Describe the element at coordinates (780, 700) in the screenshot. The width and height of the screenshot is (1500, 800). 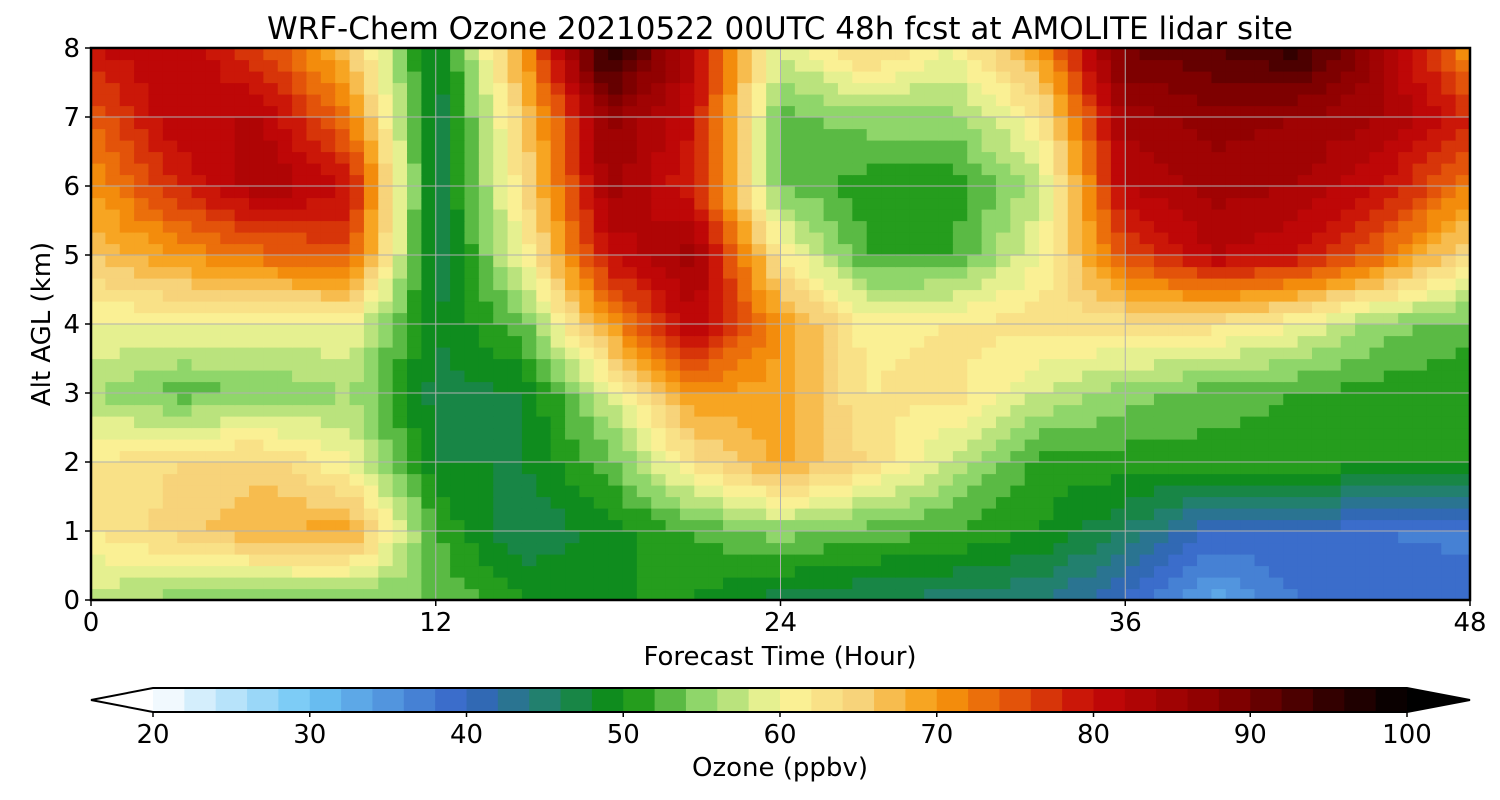
I see `colorbar` at that location.